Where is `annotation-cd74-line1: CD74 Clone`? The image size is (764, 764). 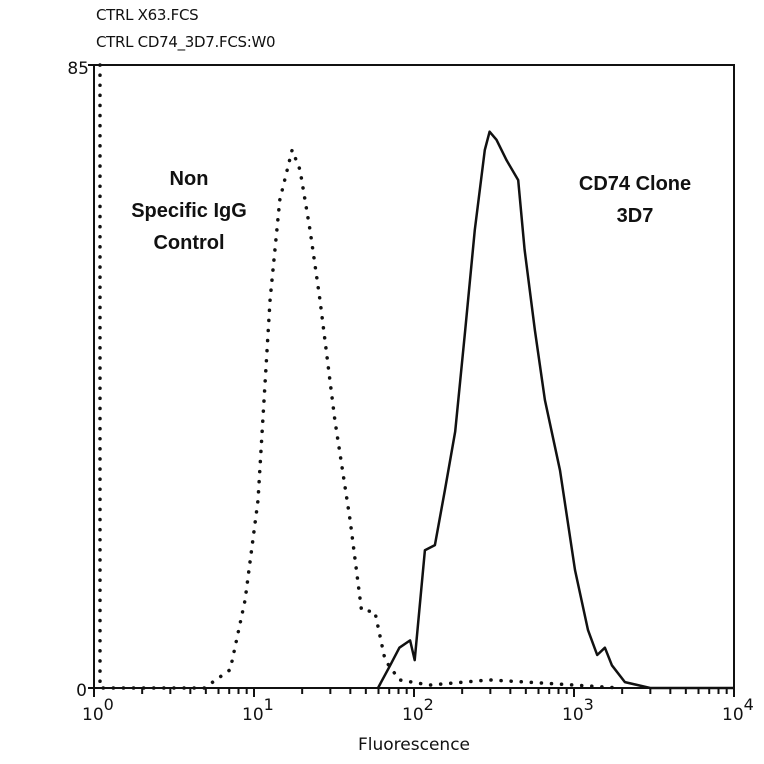
annotation-cd74-line1: CD74 Clone is located at coordinates (635, 184).